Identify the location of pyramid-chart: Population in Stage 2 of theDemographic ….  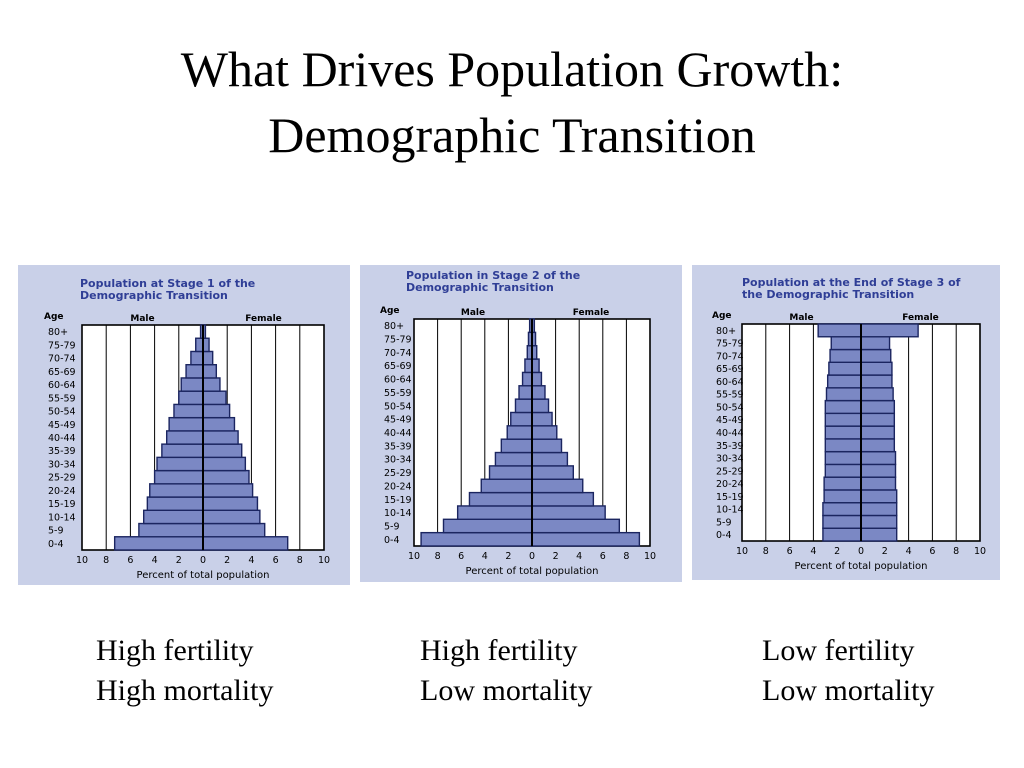
(518, 423).